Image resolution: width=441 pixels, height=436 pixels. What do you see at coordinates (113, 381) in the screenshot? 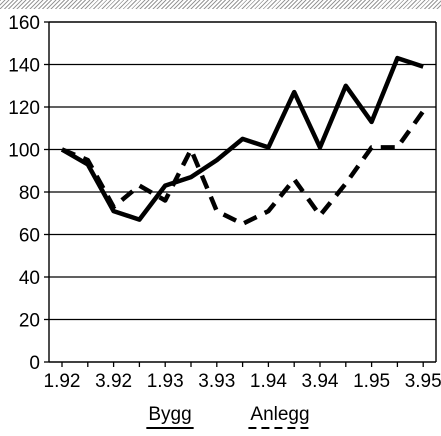
I see `x-tick-label-3.92: 3.92` at bounding box center [113, 381].